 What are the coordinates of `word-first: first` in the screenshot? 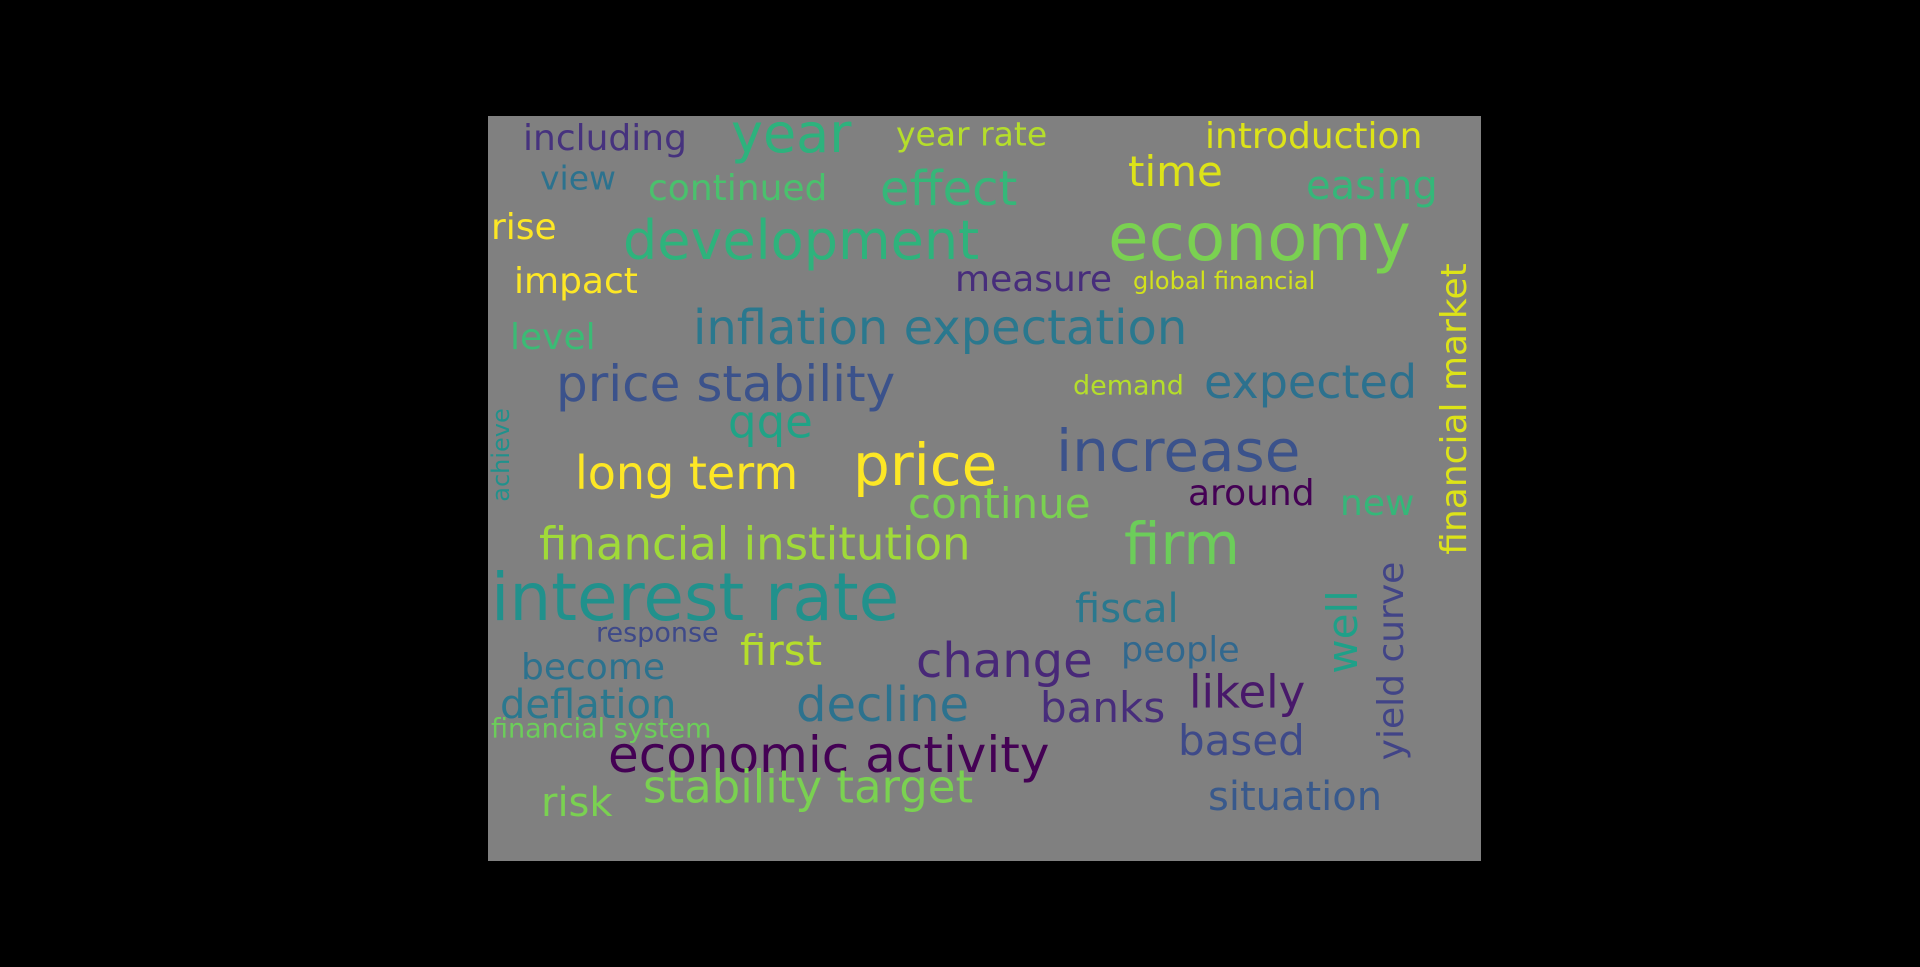 It's located at (781, 650).